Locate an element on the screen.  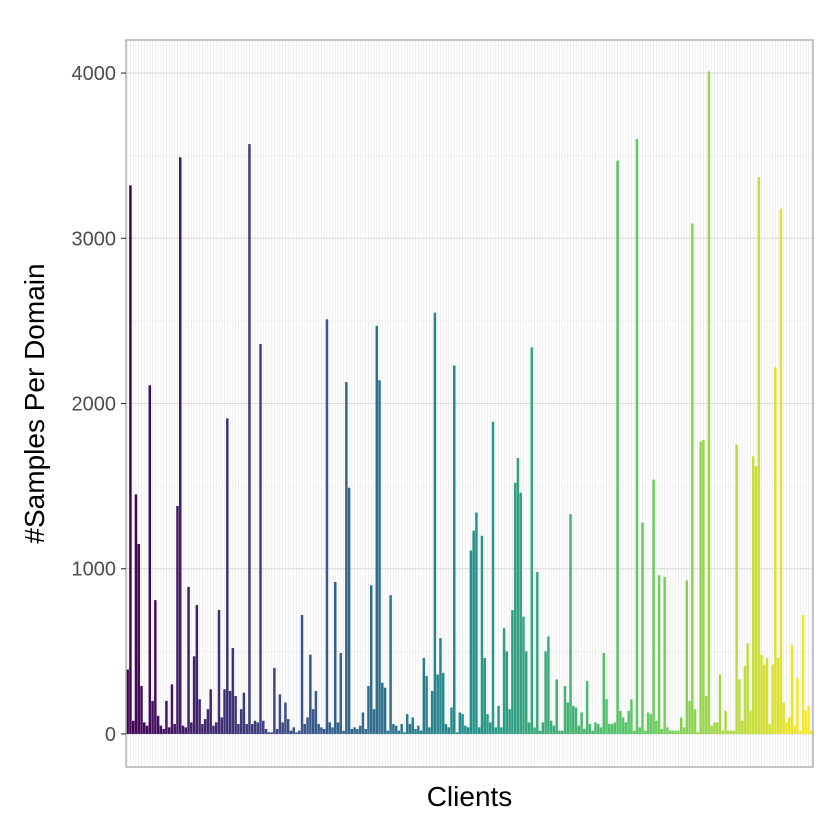
y-axis-tick-labels: 0 1000 2000 3000 4000 is located at coordinates (94, 404).